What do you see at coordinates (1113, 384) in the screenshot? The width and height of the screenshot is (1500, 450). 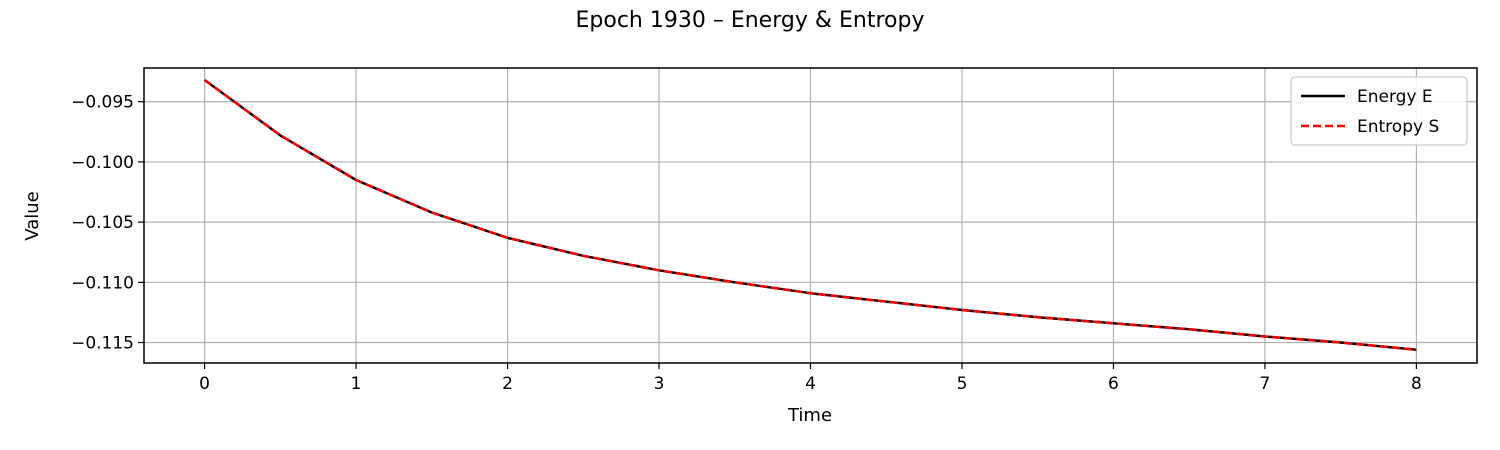 I see `x-tick-label: 6` at bounding box center [1113, 384].